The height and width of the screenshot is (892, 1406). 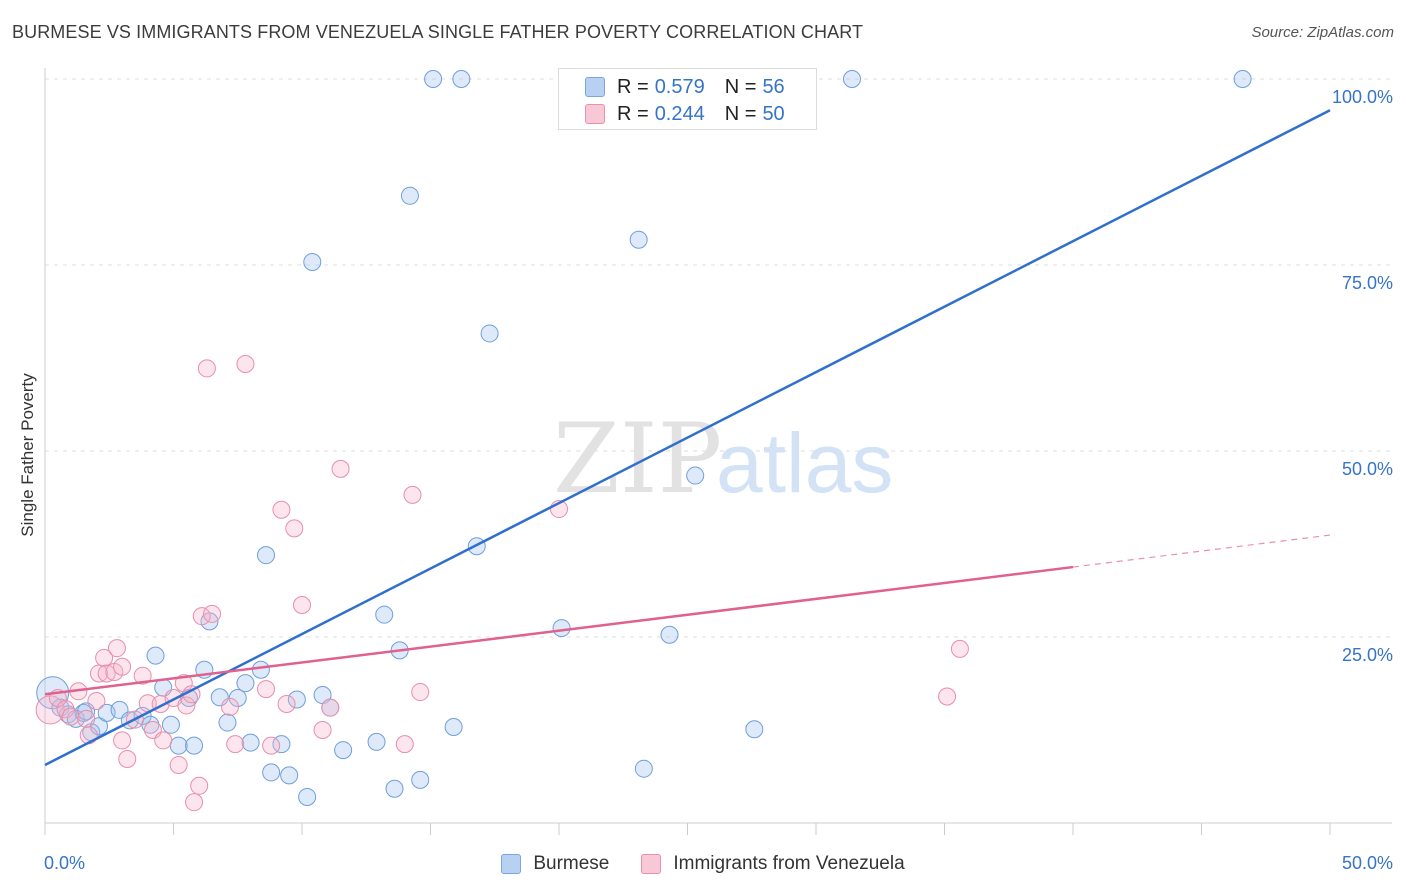 I want to click on trend-line-venezuela, so click(x=559, y=630).